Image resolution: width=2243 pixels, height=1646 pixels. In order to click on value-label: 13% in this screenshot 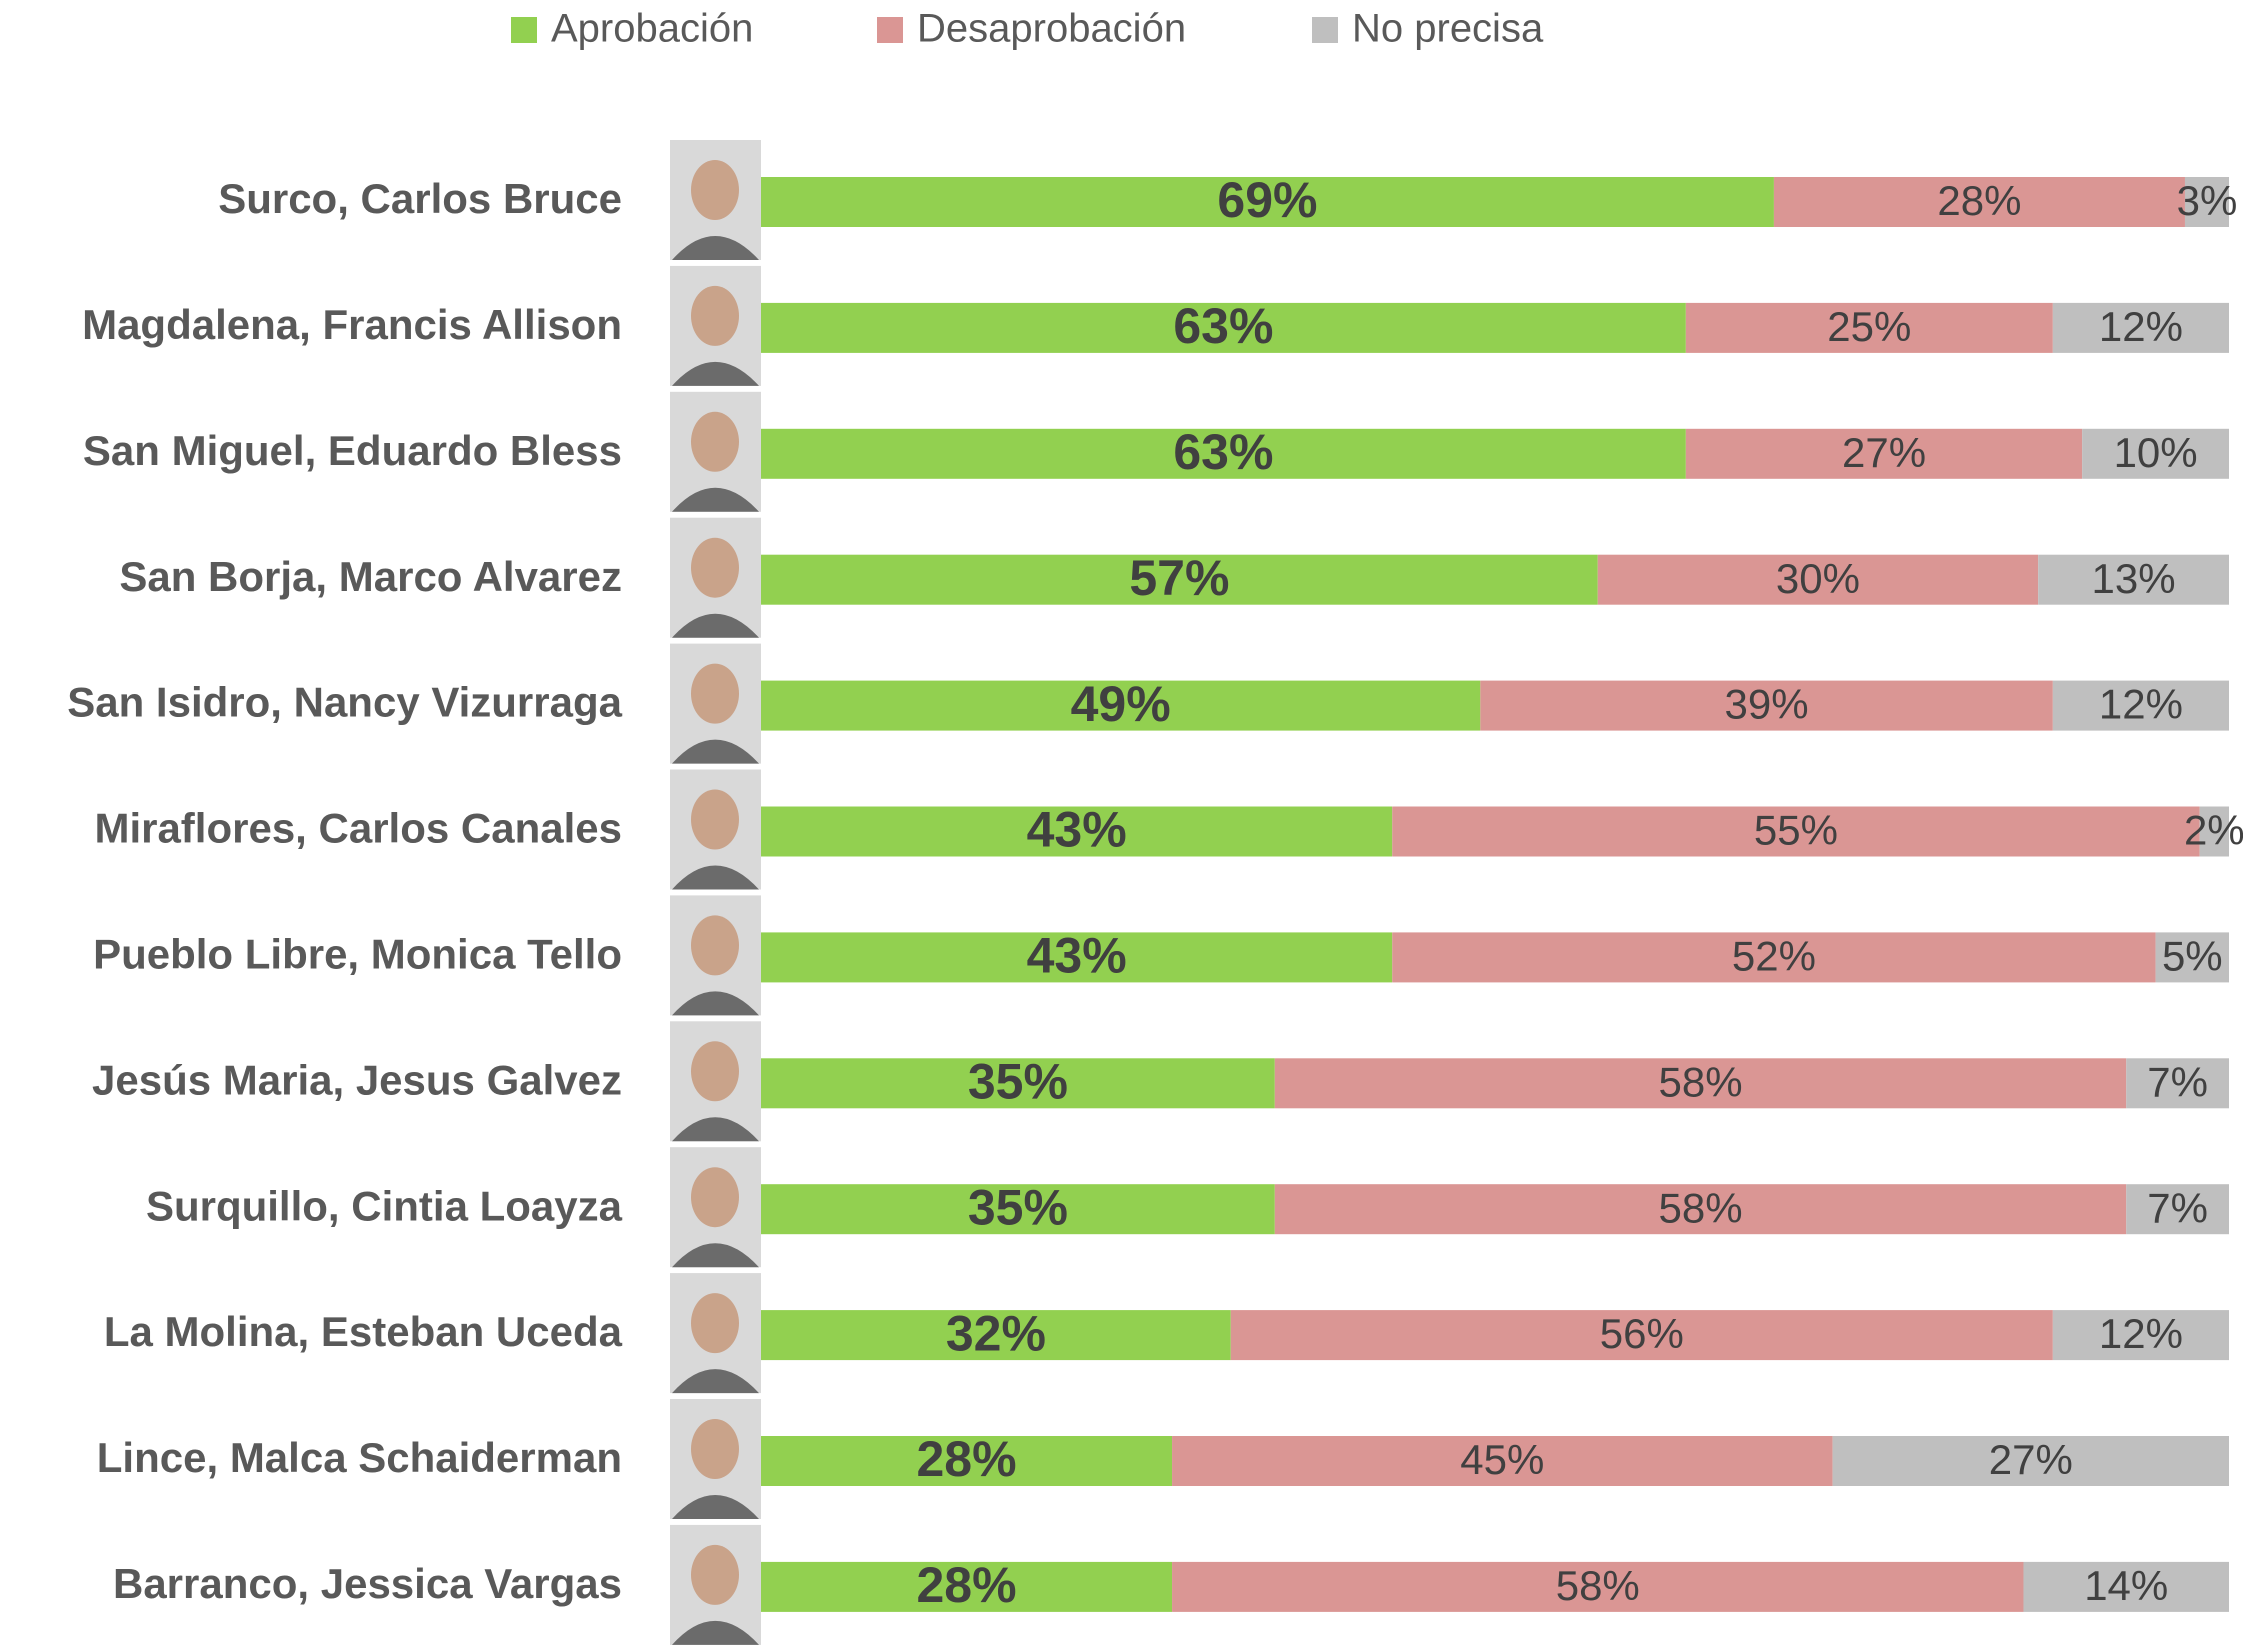, I will do `click(2134, 578)`.